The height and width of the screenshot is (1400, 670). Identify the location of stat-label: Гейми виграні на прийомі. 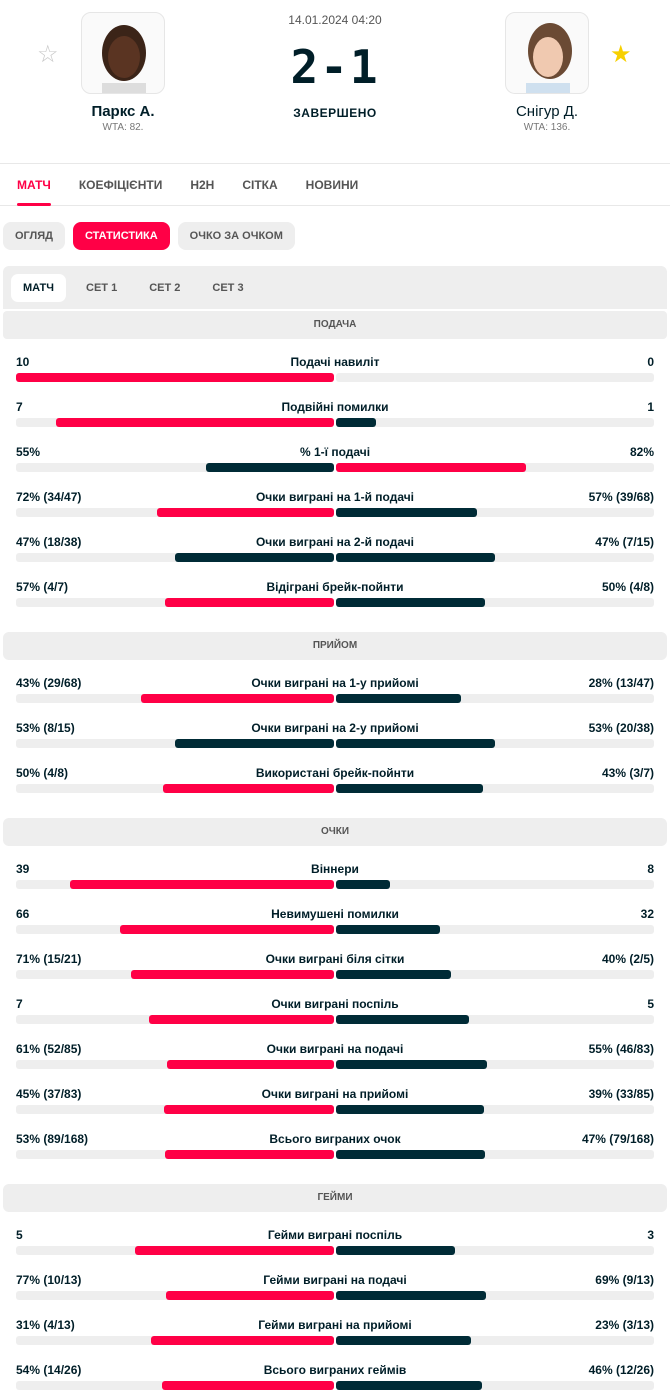
(335, 1325).